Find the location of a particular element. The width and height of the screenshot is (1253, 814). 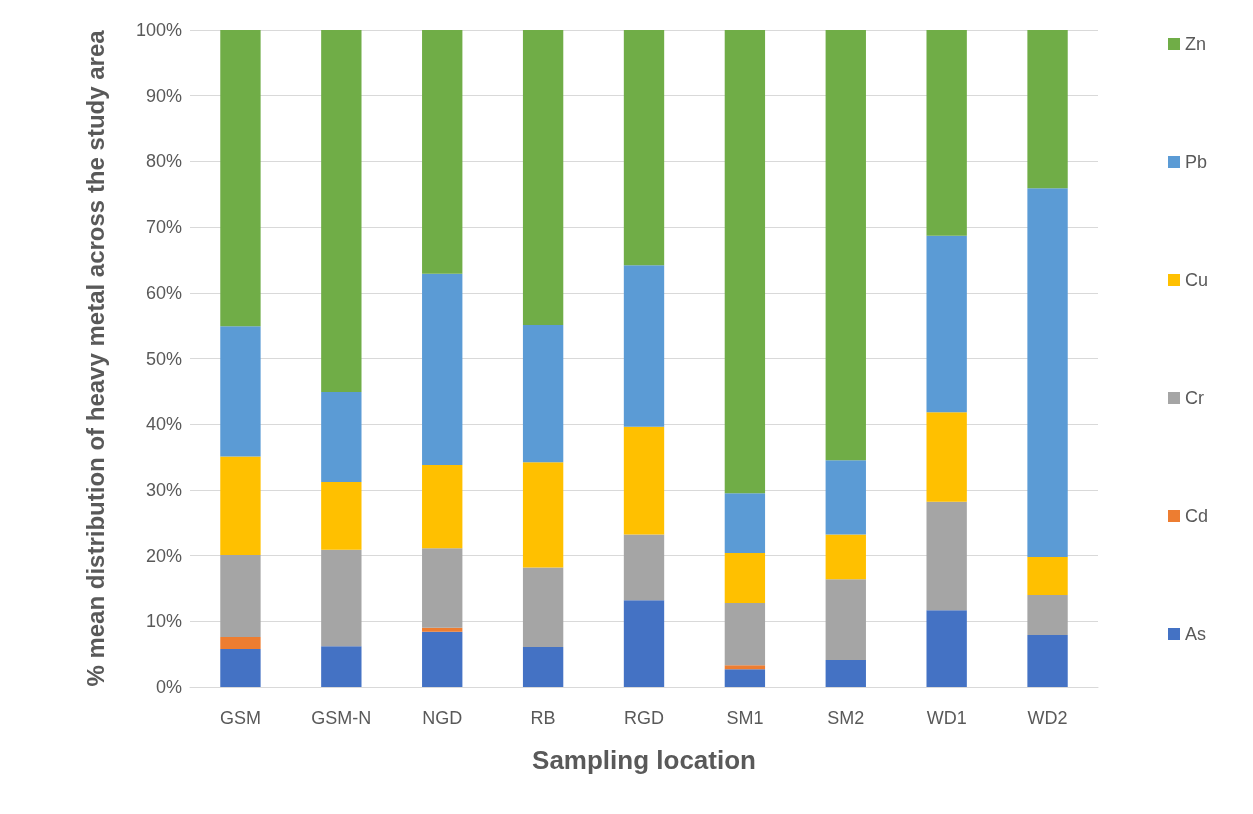

legend-label: Cd is located at coordinates (1196, 516).